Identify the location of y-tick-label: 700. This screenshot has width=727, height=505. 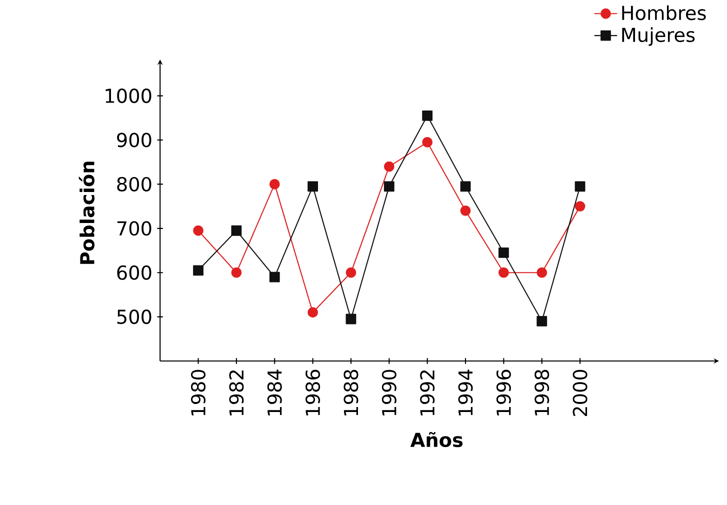
(134, 228).